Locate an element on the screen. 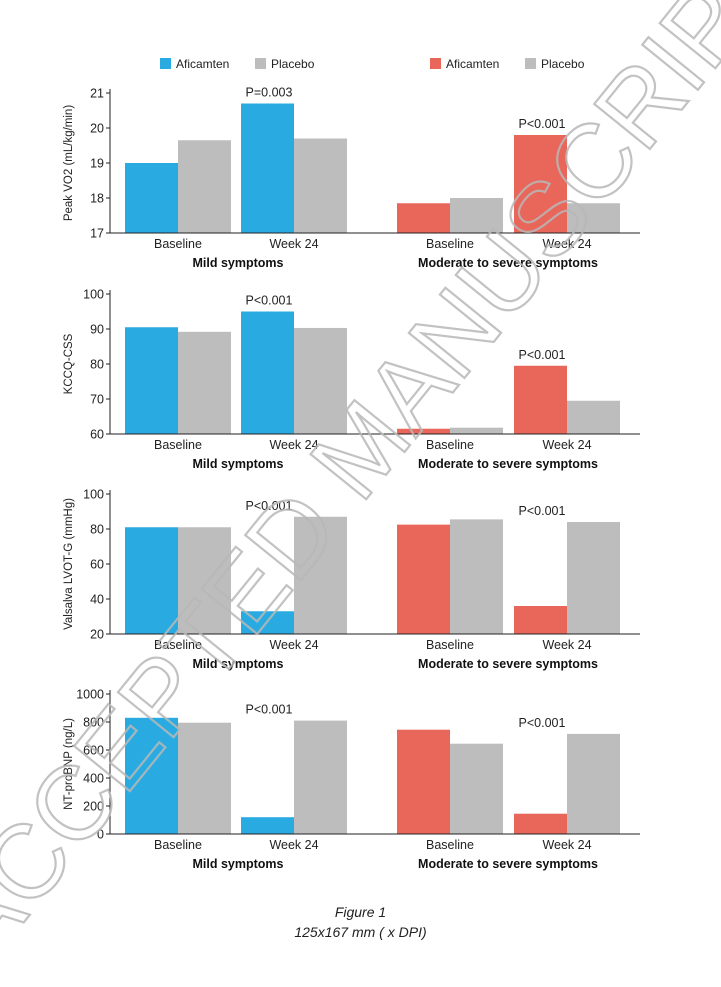 The image size is (721, 987). y-axis-label: Valsalva LVOT-G (mmHg) is located at coordinates (69, 564).